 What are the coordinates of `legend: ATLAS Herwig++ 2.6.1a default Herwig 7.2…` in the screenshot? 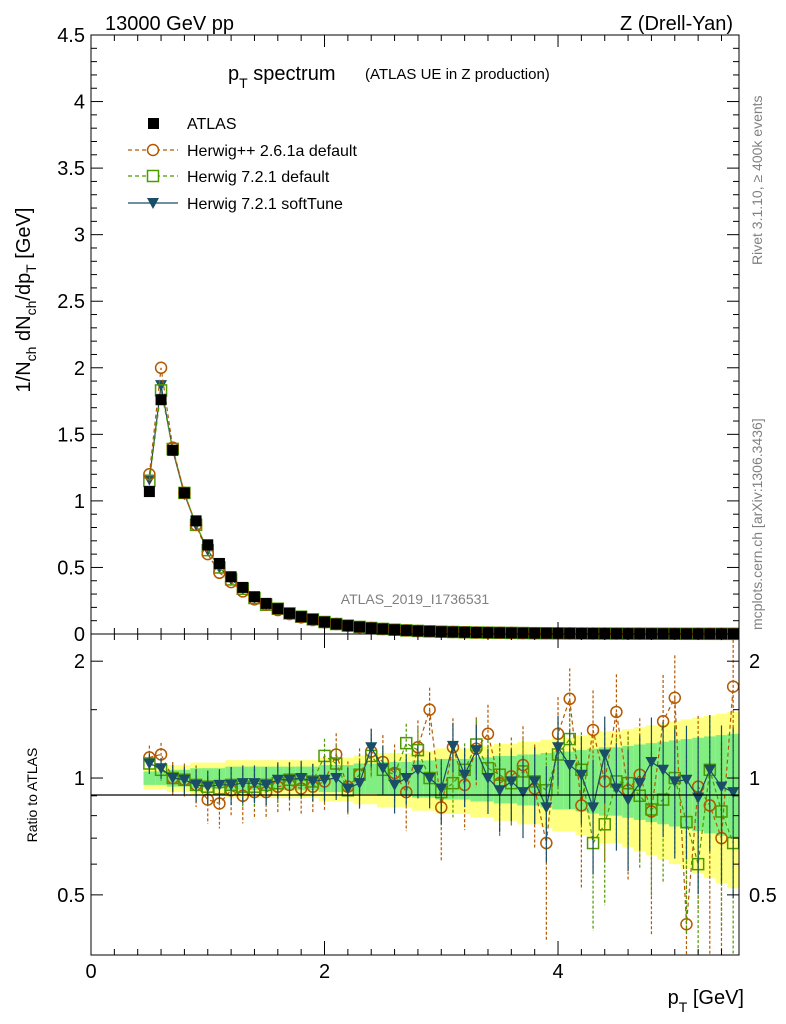 It's located at (242, 164).